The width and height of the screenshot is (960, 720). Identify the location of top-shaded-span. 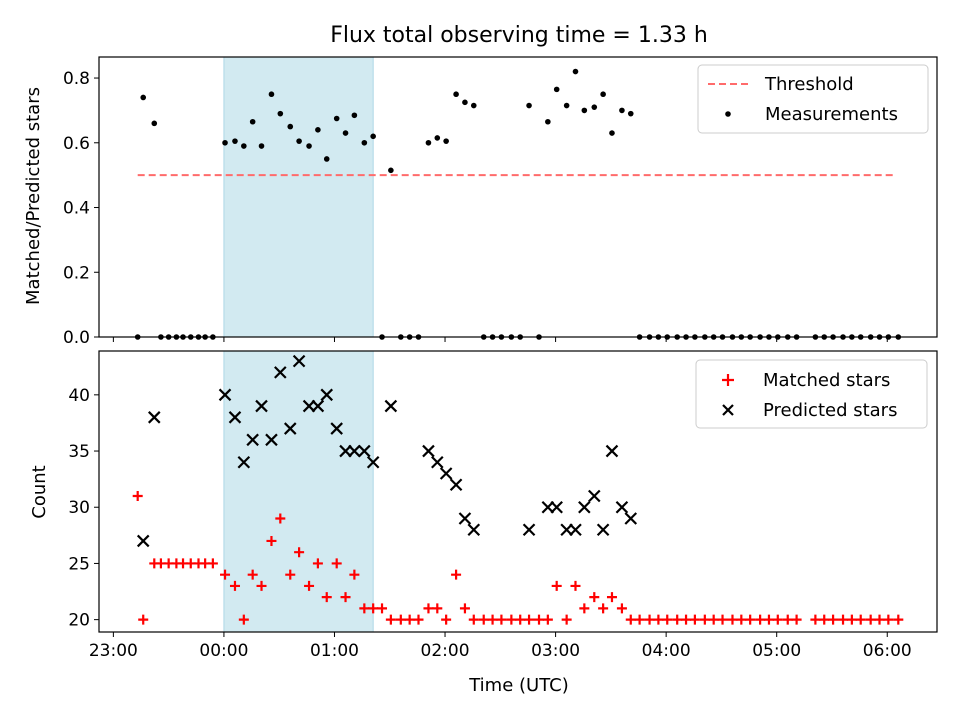
(298, 197).